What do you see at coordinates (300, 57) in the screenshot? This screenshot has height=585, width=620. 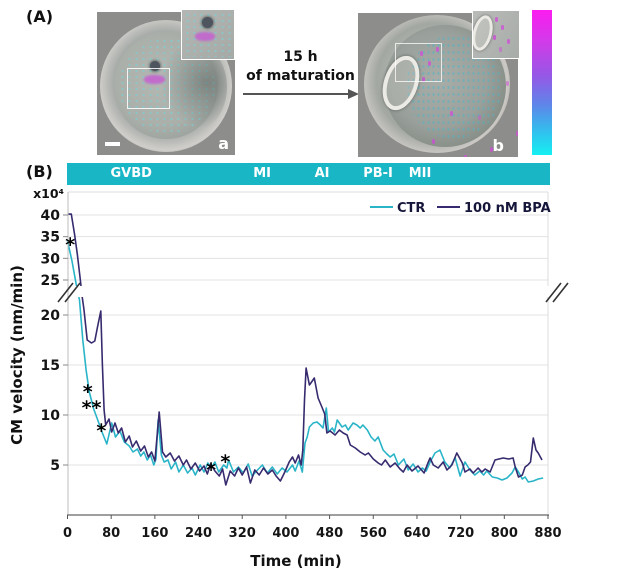 I see `maturation-caption-line1: 15 h` at bounding box center [300, 57].